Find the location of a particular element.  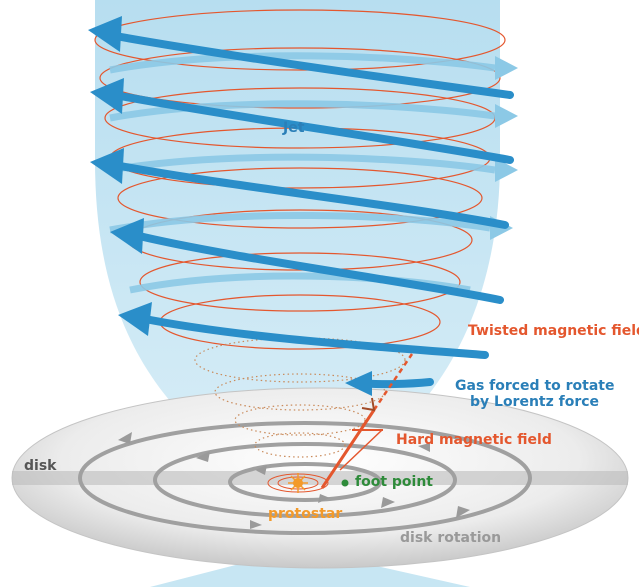

gas-forced-label-line2: by Lorentz force is located at coordinates (534, 402).